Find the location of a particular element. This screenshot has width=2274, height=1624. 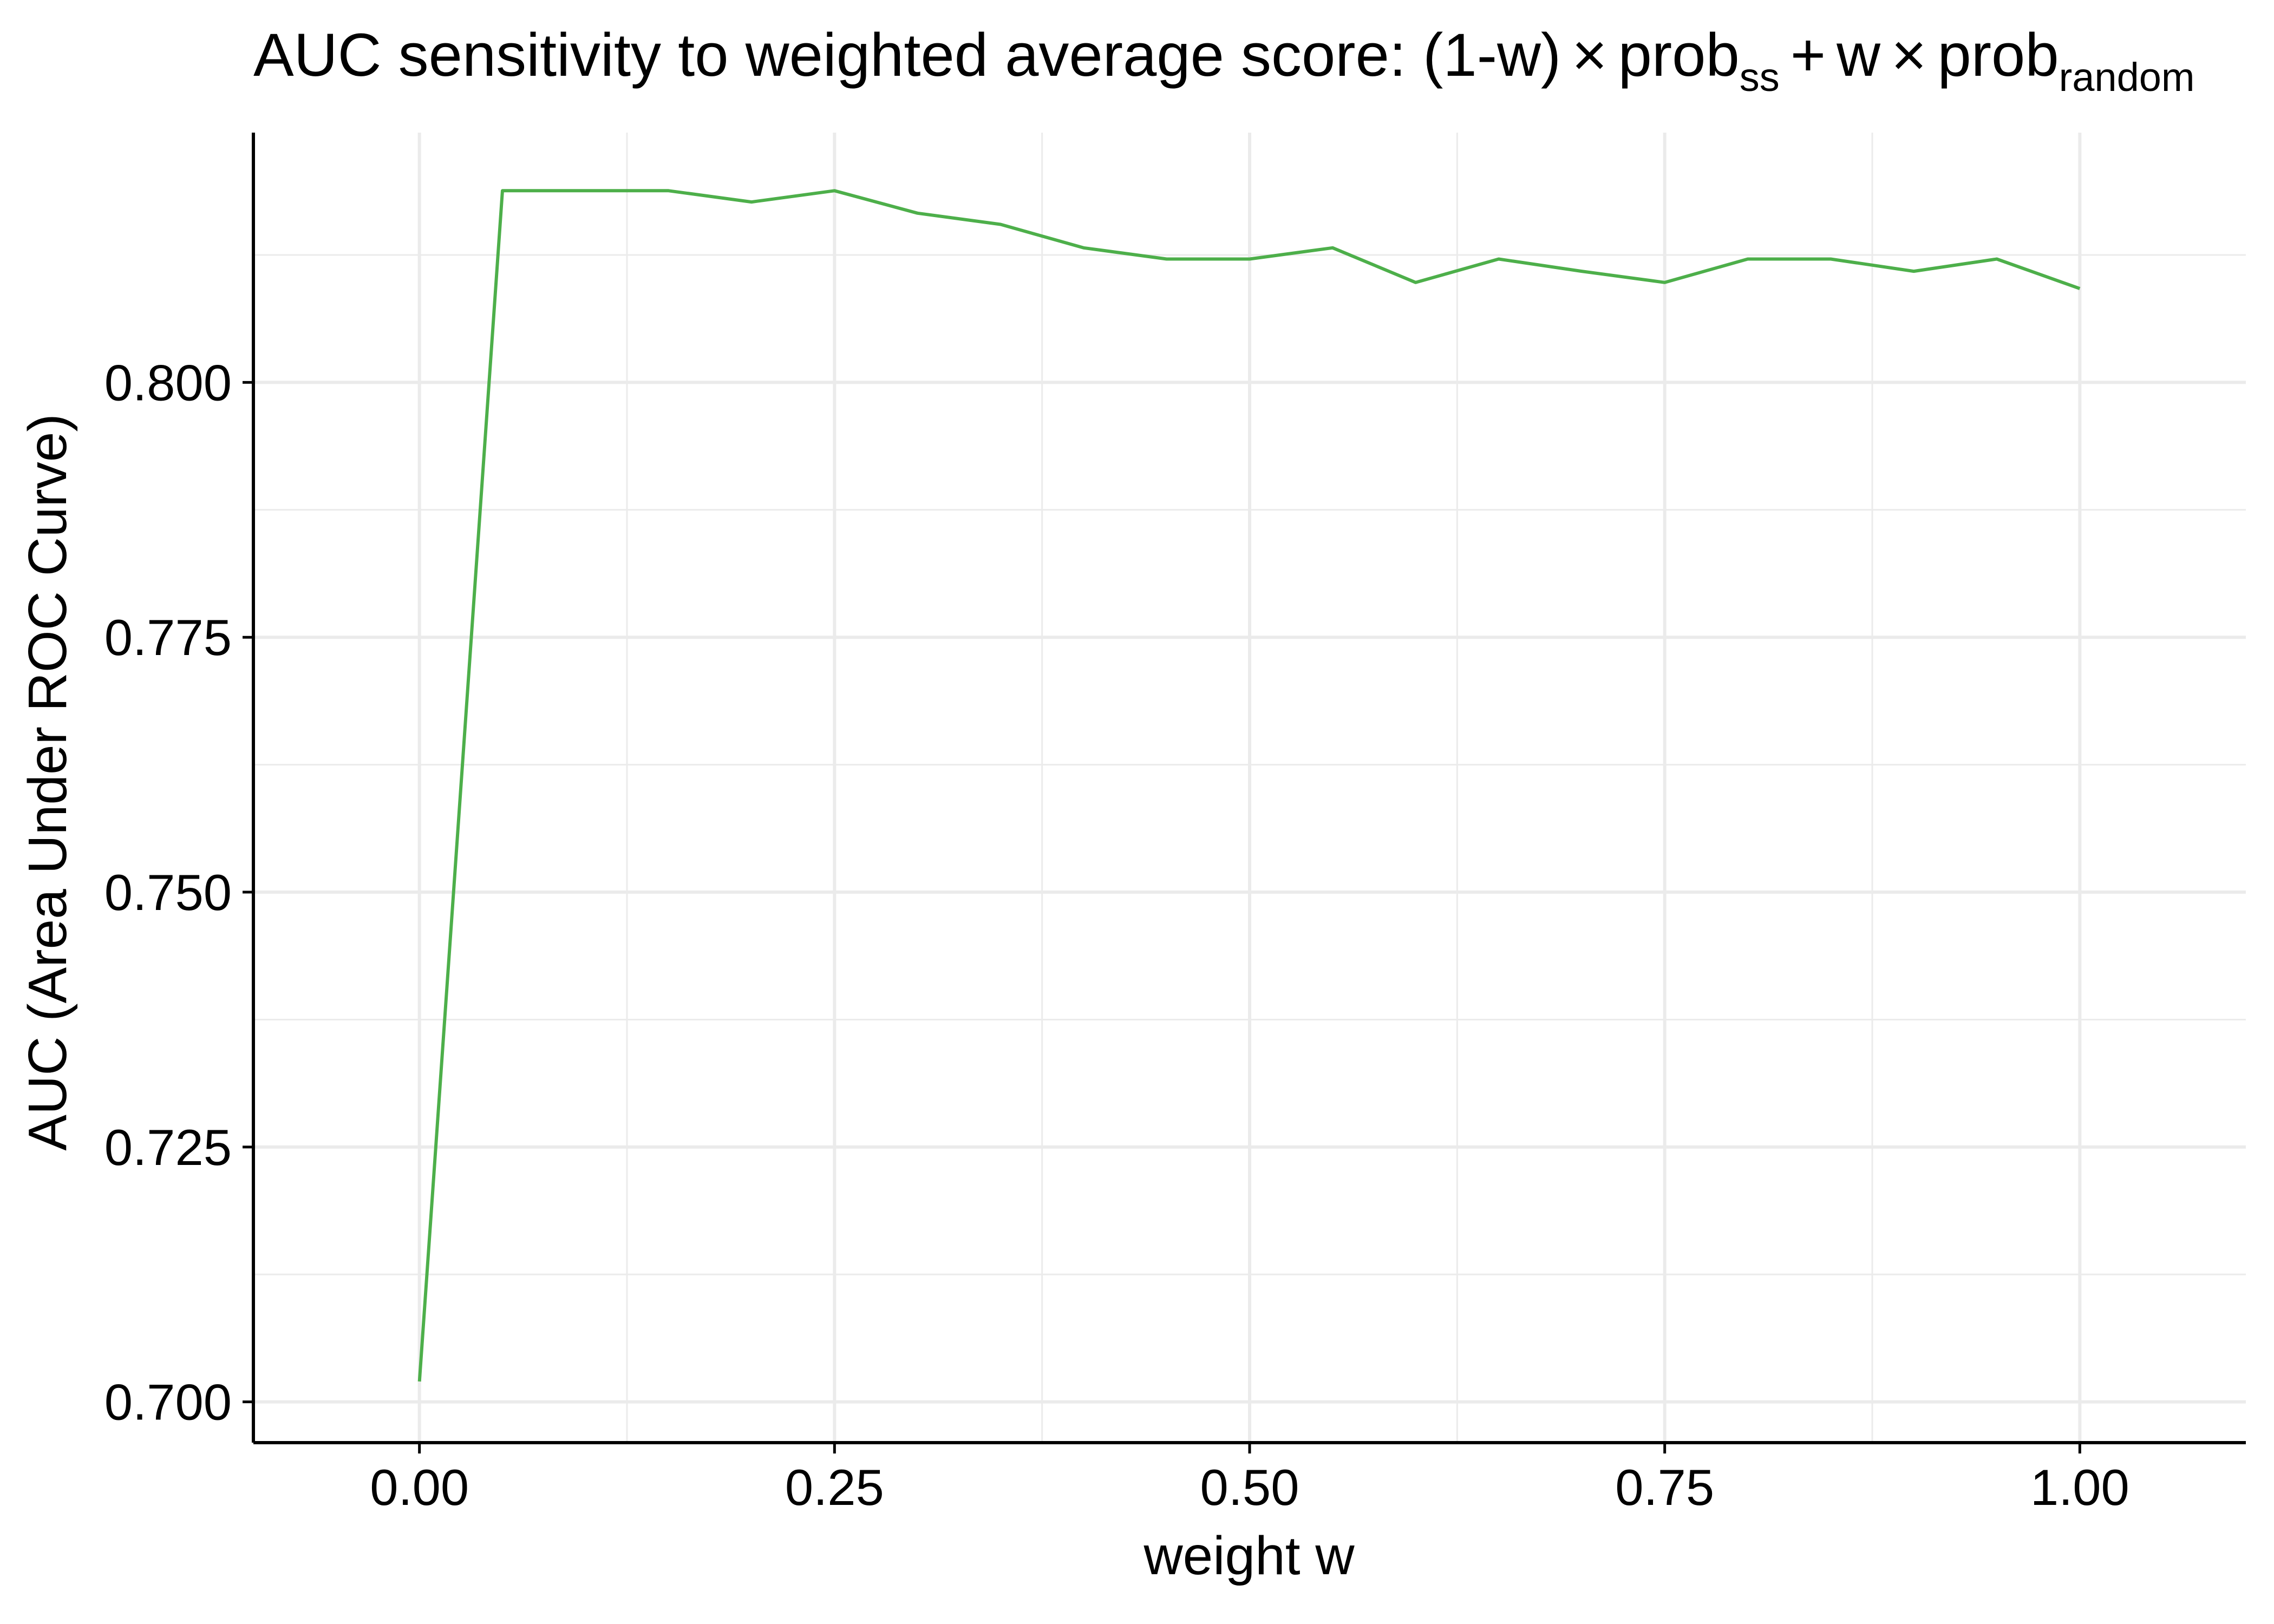

y-tick-label: 0.750 is located at coordinates (168, 892).